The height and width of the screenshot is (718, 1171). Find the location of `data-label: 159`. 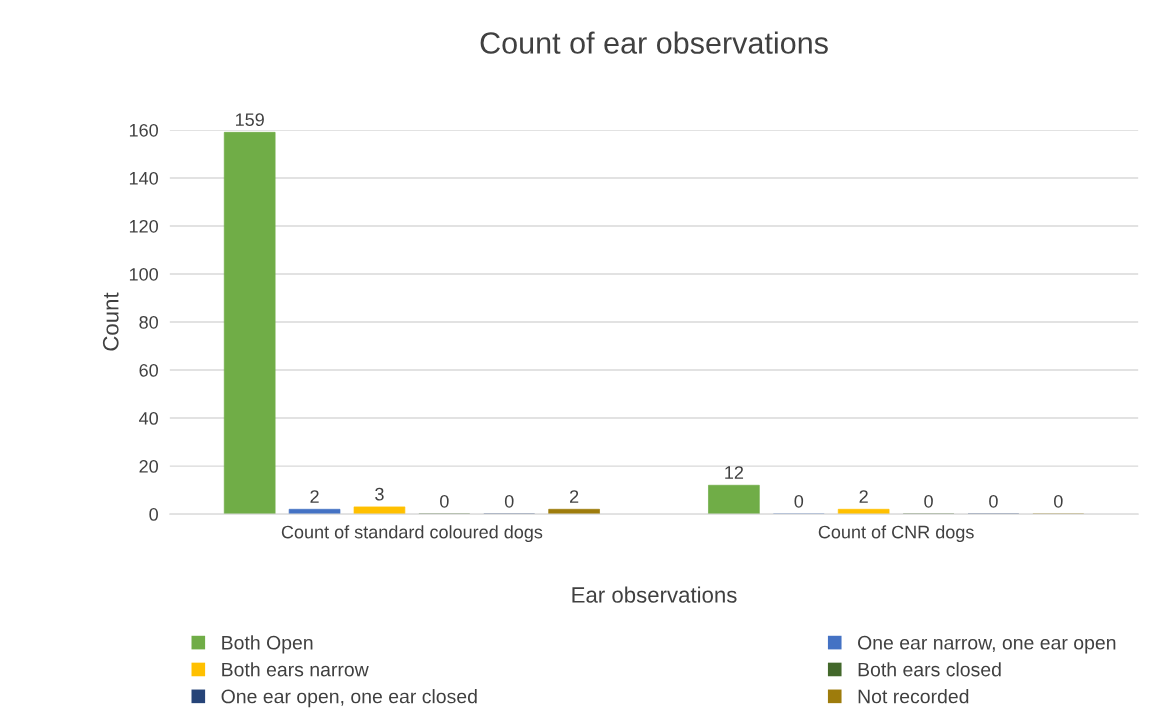

data-label: 159 is located at coordinates (250, 120).